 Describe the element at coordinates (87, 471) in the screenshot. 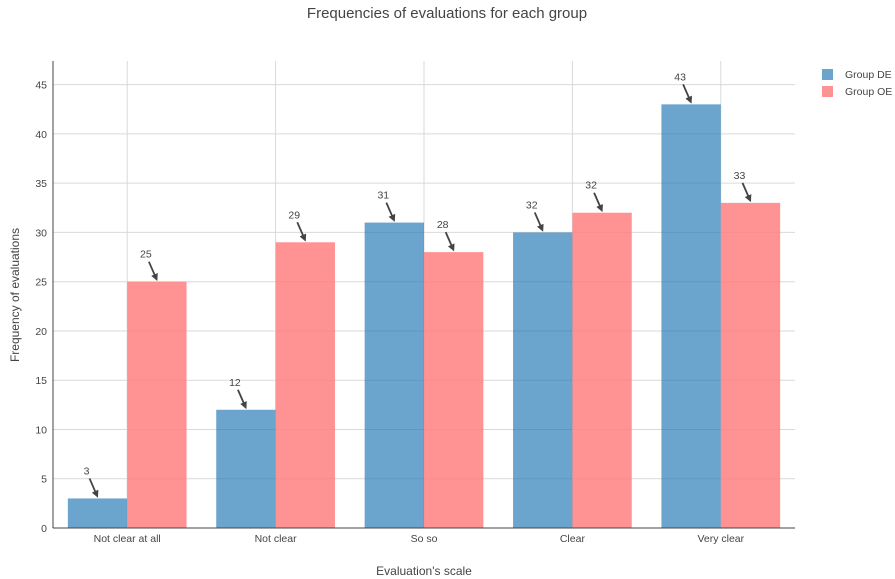

I see `data-label: 3` at that location.